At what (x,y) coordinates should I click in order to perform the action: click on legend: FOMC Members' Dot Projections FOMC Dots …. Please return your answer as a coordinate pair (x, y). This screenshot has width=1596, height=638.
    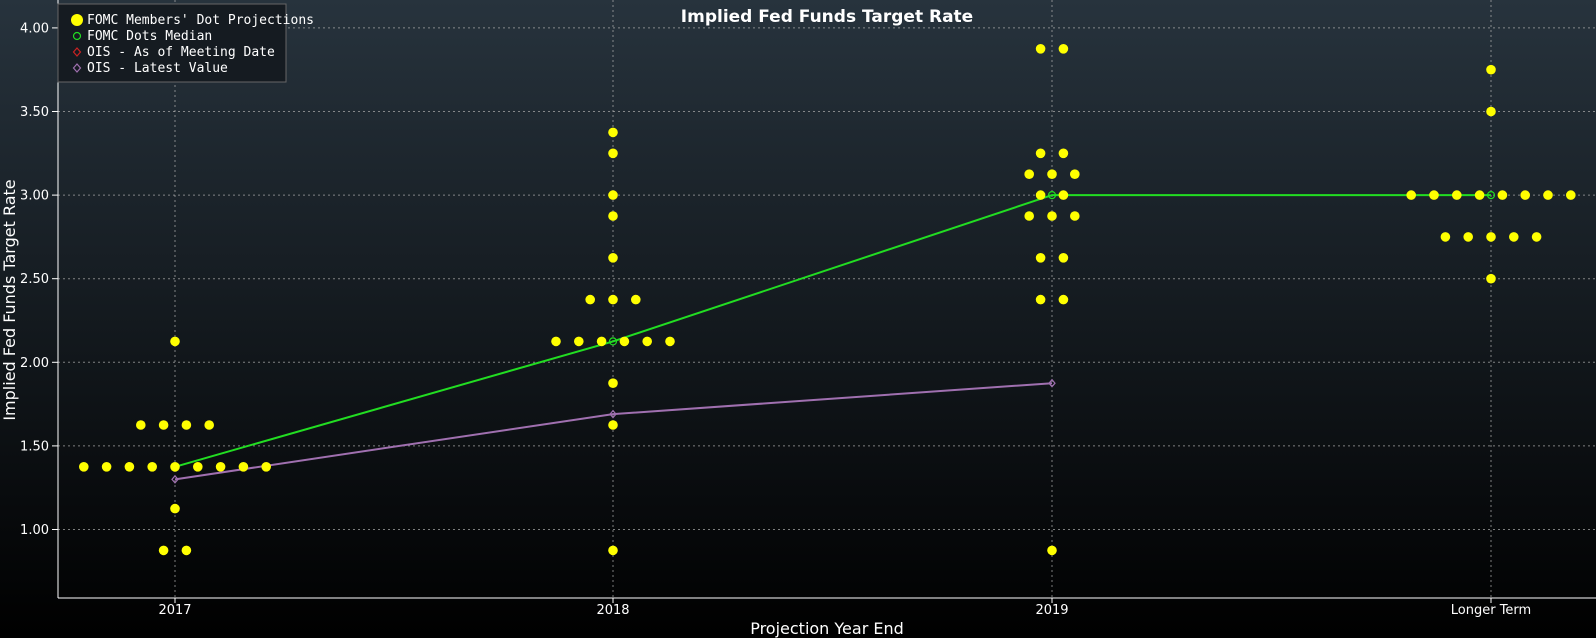
    Looking at the image, I should click on (185, 43).